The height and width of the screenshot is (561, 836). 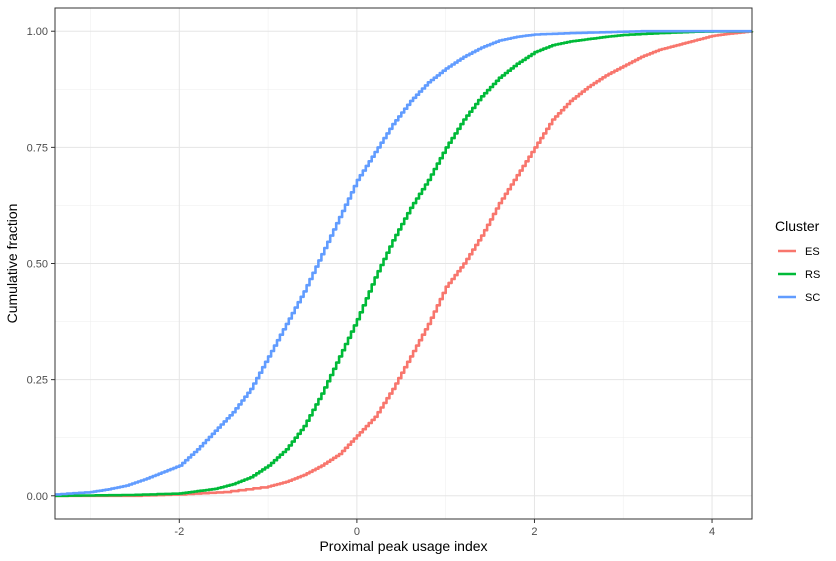 What do you see at coordinates (797, 226) in the screenshot?
I see `legend-title: Cluster` at bounding box center [797, 226].